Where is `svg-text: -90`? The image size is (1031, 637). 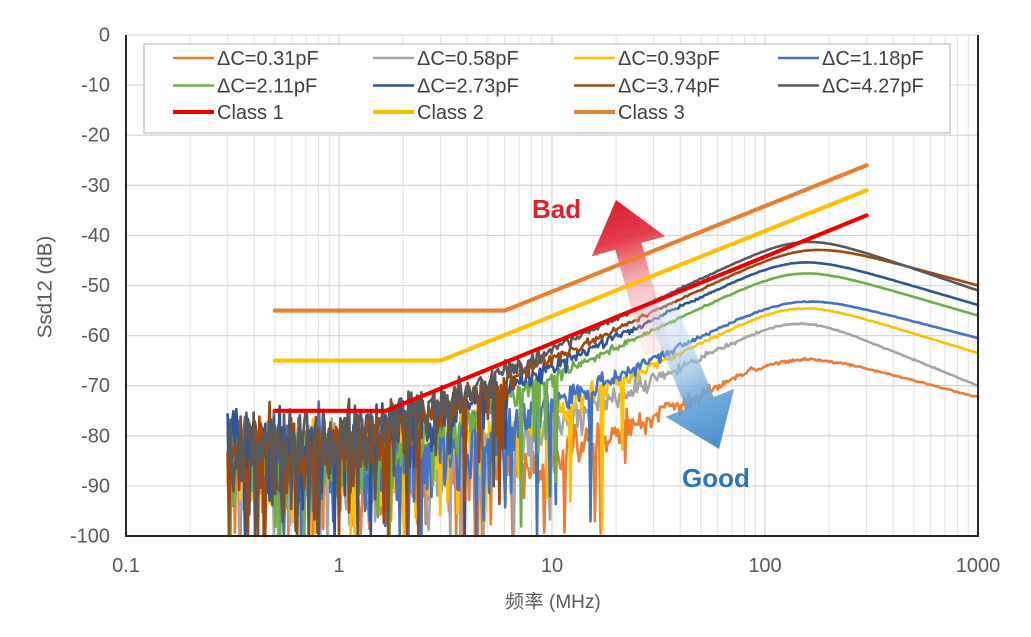
svg-text: -90 is located at coordinates (95, 486).